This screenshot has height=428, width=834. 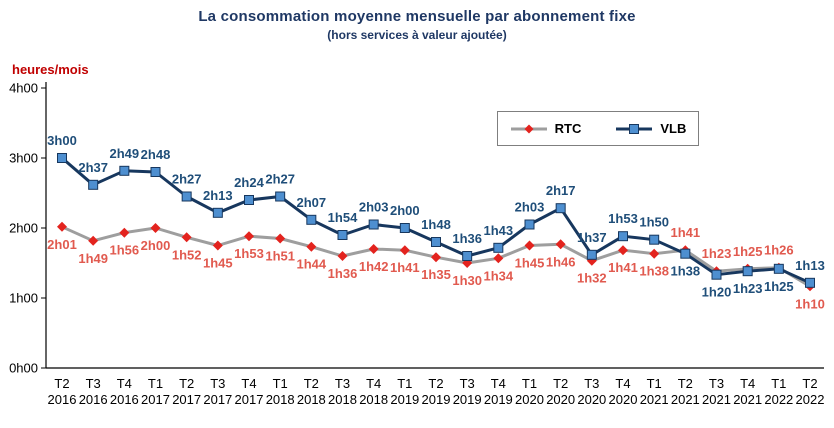 What do you see at coordinates (499, 275) in the screenshot?
I see `rtc-data-label: 1h34` at bounding box center [499, 275].